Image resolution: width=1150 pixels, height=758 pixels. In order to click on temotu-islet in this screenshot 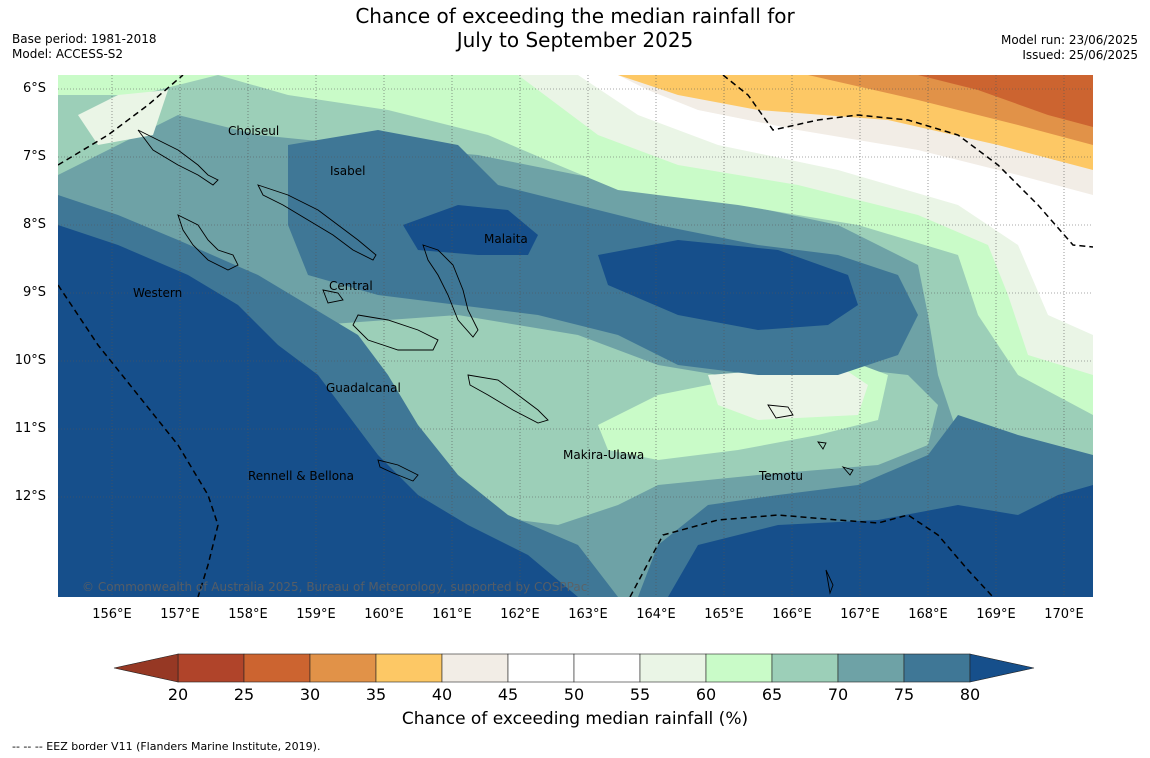, I will do `click(847, 471)`.